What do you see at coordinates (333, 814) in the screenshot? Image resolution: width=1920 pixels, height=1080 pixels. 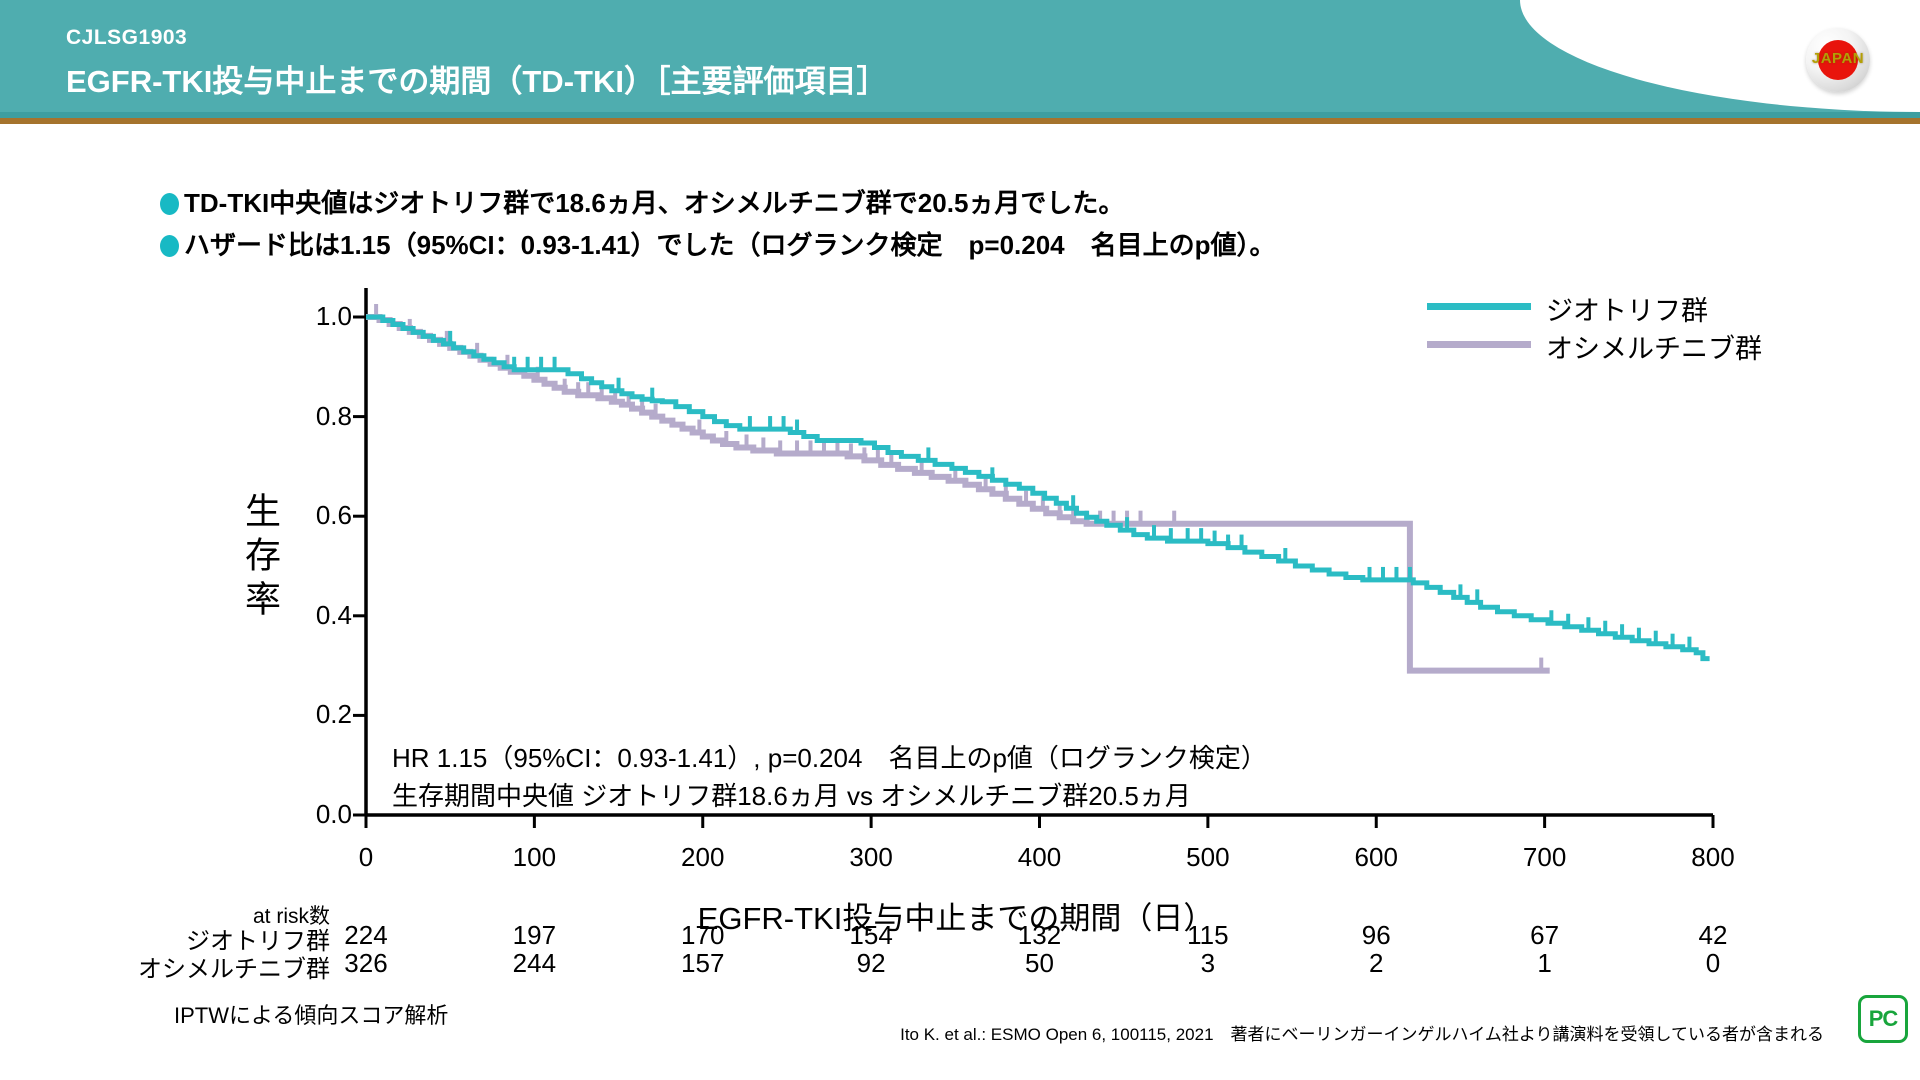 I see `y-tick-label: 0.0` at bounding box center [333, 814].